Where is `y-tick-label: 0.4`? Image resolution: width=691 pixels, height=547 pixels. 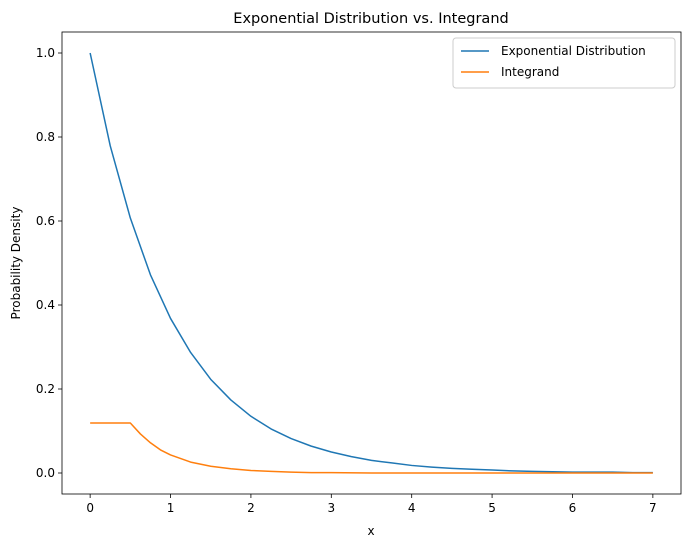 y-tick-label: 0.4 is located at coordinates (45, 305).